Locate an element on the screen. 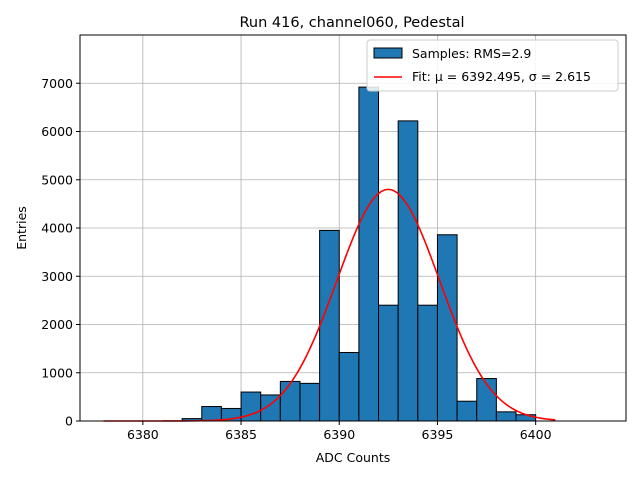 Image resolution: width=640 pixels, height=480 pixels. y-tick-label-0: 0 is located at coordinates (69, 421).